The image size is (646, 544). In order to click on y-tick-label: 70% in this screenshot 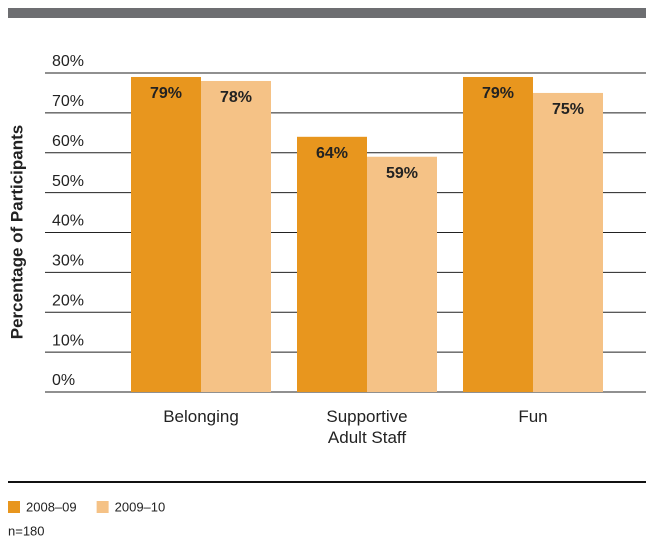, I will do `click(68, 101)`.